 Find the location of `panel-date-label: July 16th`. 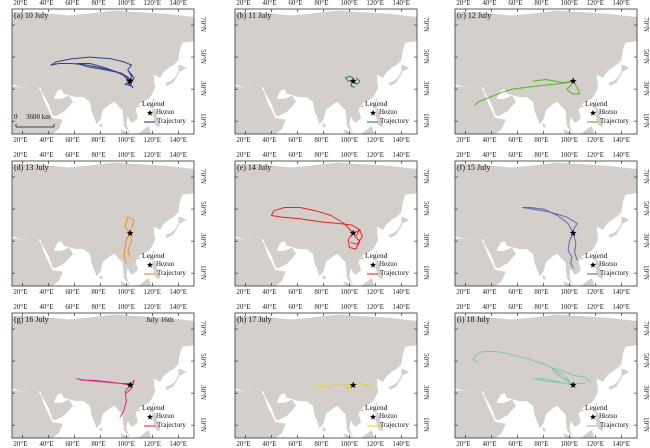

panel-date-label: July 16th is located at coordinates (160, 319).